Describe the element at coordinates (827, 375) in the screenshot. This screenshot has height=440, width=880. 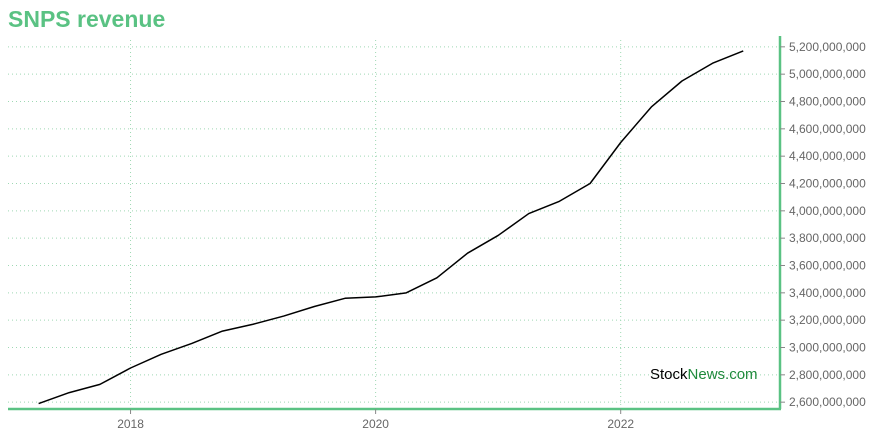
I see `y-tick-label: 2,800,000,000` at that location.